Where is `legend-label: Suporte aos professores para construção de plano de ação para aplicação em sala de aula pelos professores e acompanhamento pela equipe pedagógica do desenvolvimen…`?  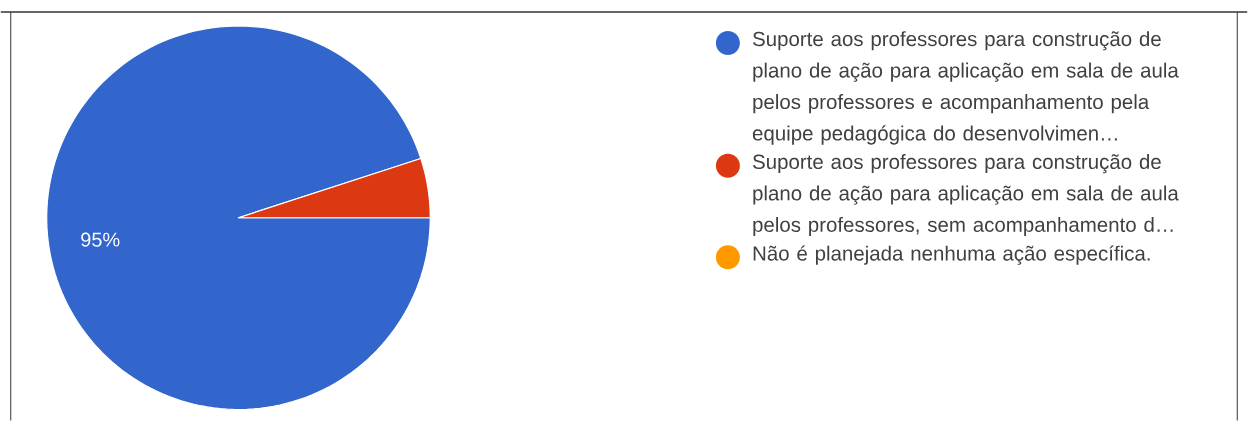 legend-label: Suporte aos professores para construção de plano de ação para aplicação em sala de aula pelos professores e acompanhamento pela equipe pedagógica do desenvolvimen… is located at coordinates (965, 88).